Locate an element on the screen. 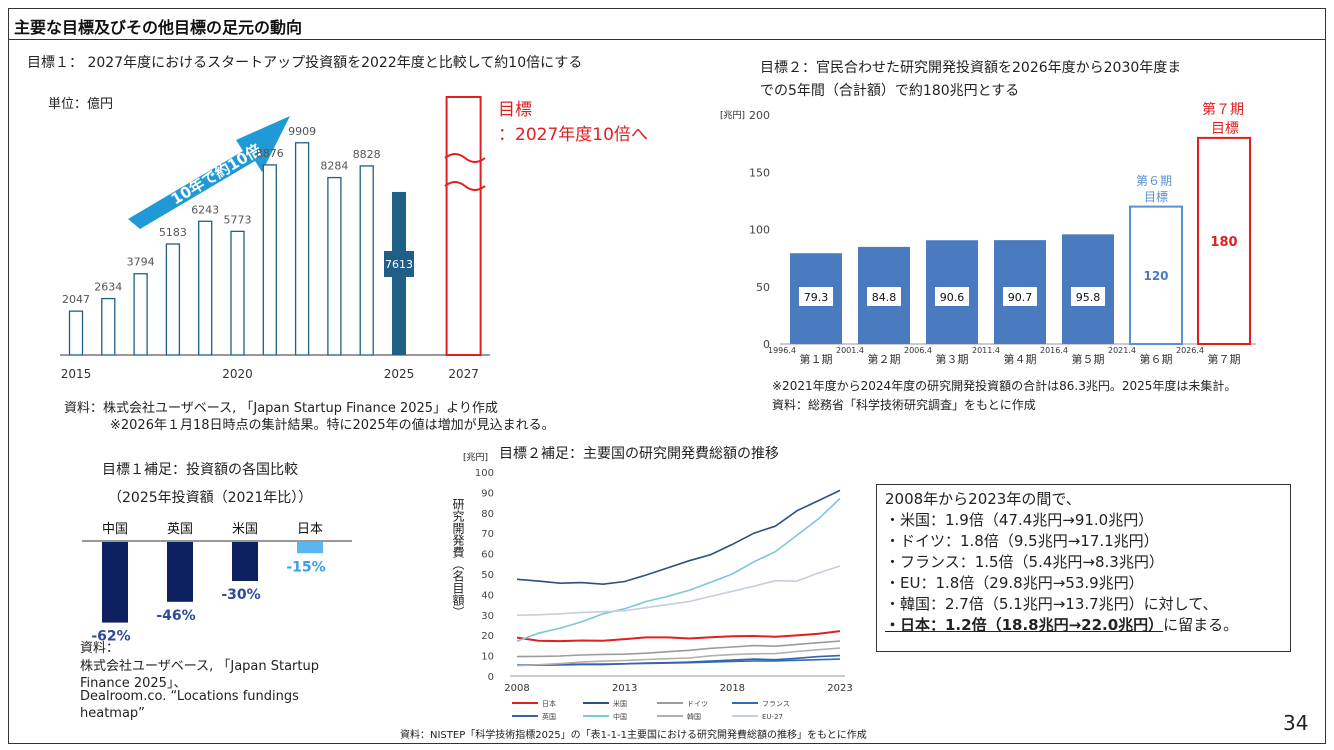 The image size is (1334, 750). goal2-supp-title: 目標２補足：主要国の研究開発費総額の推移 is located at coordinates (639, 454).